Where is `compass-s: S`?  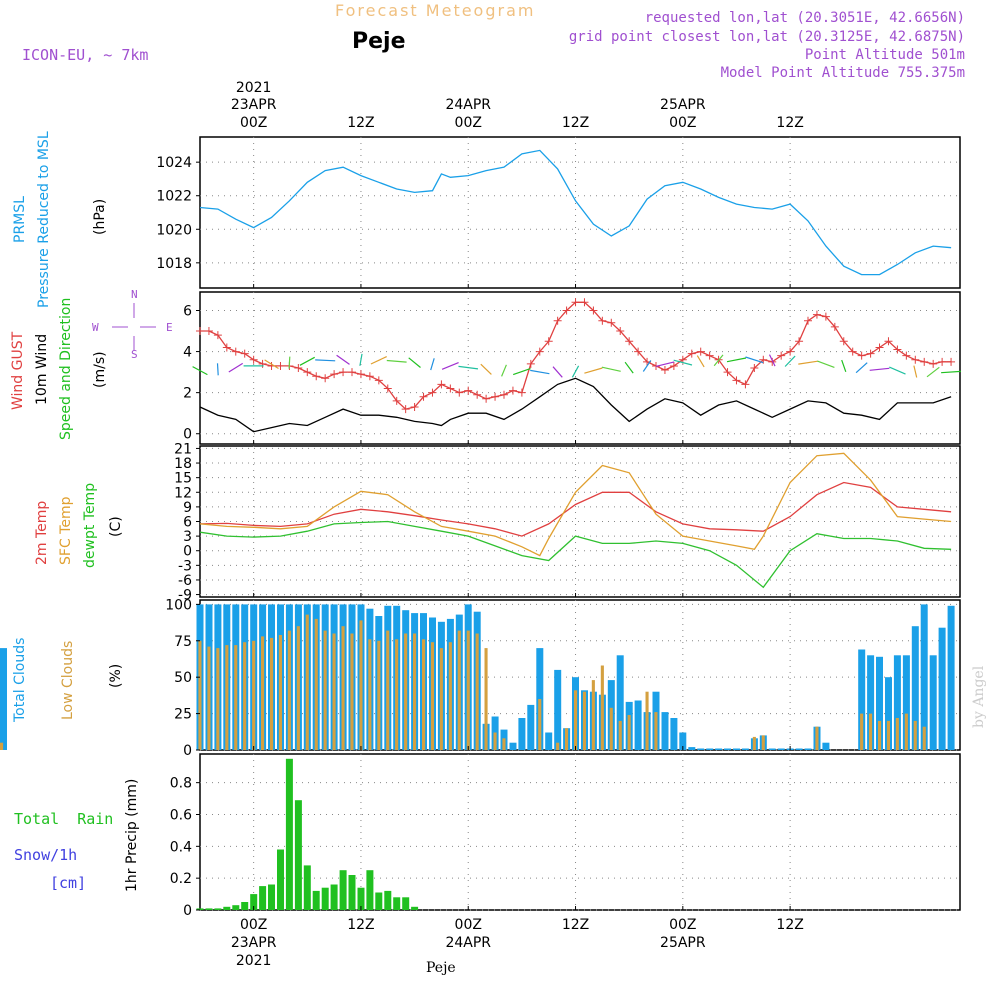
compass-s: S is located at coordinates (134, 354).